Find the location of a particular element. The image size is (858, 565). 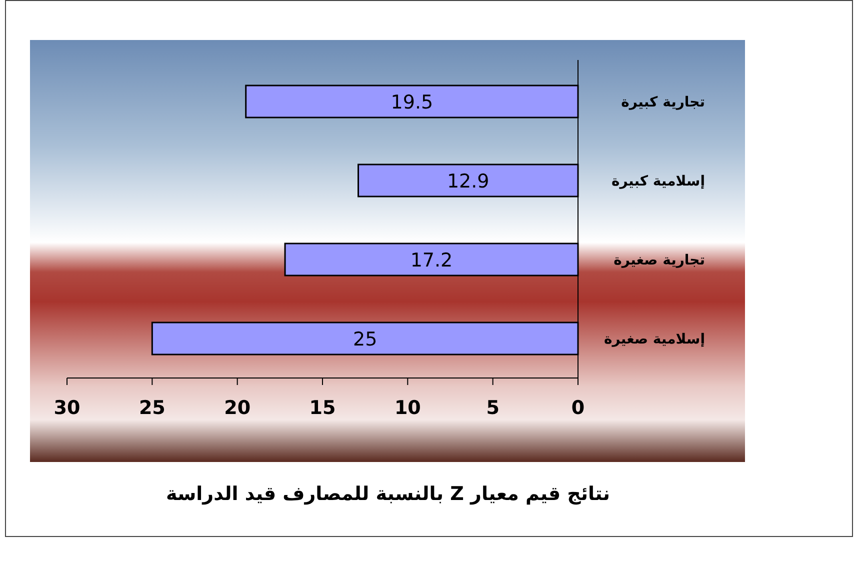

text: نتائج قيم معيار Z بالنسبة للمصارف قيد الدراسة is located at coordinates (388, 494).